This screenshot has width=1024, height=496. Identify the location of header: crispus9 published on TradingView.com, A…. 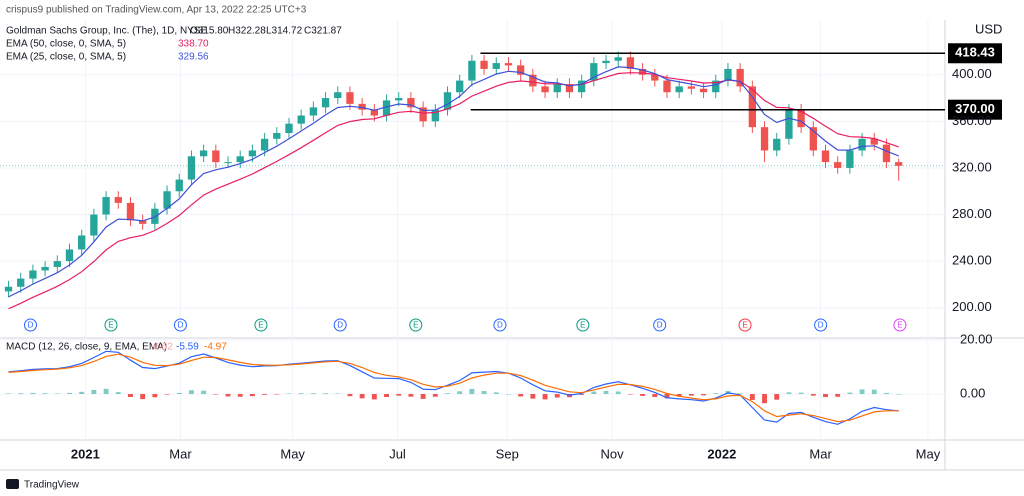
(156, 10).